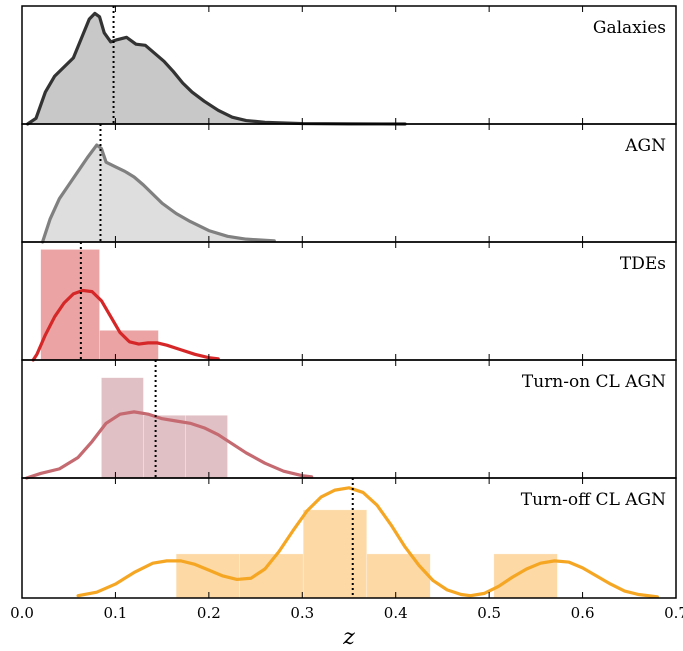 The image size is (683, 651). Describe the element at coordinates (593, 500) in the screenshot. I see `panel-label-turn-off-cl-agn: Turn-off CL AGN` at that location.